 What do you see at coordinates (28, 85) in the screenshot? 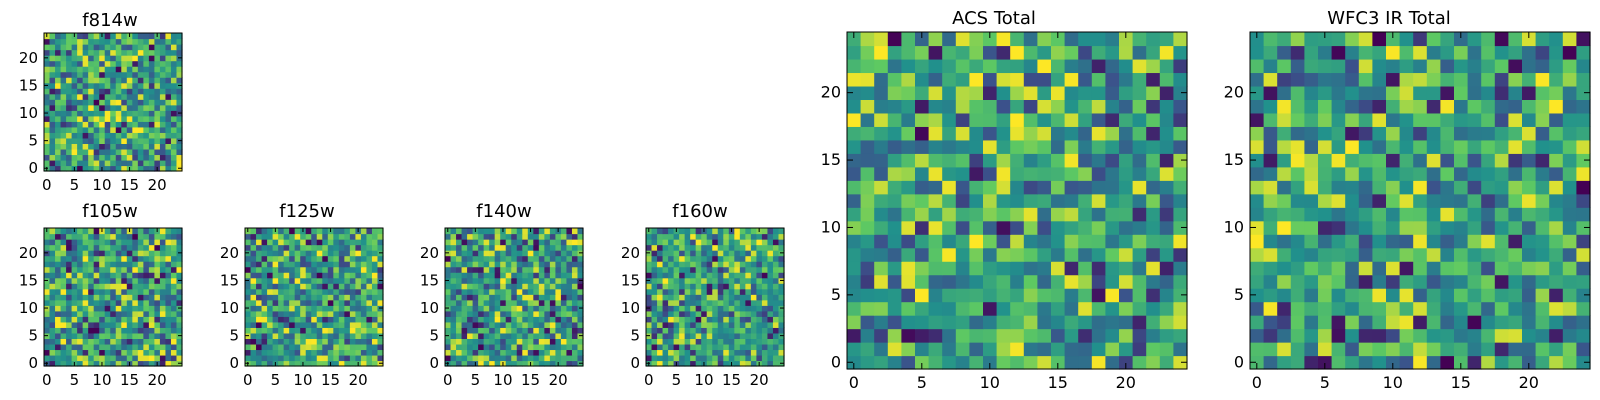
I see `y-tick-label: 15` at bounding box center [28, 85].